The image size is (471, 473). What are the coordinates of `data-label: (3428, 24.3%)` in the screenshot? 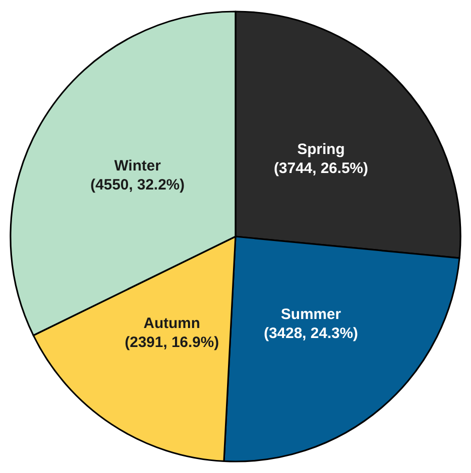 It's located at (311, 333).